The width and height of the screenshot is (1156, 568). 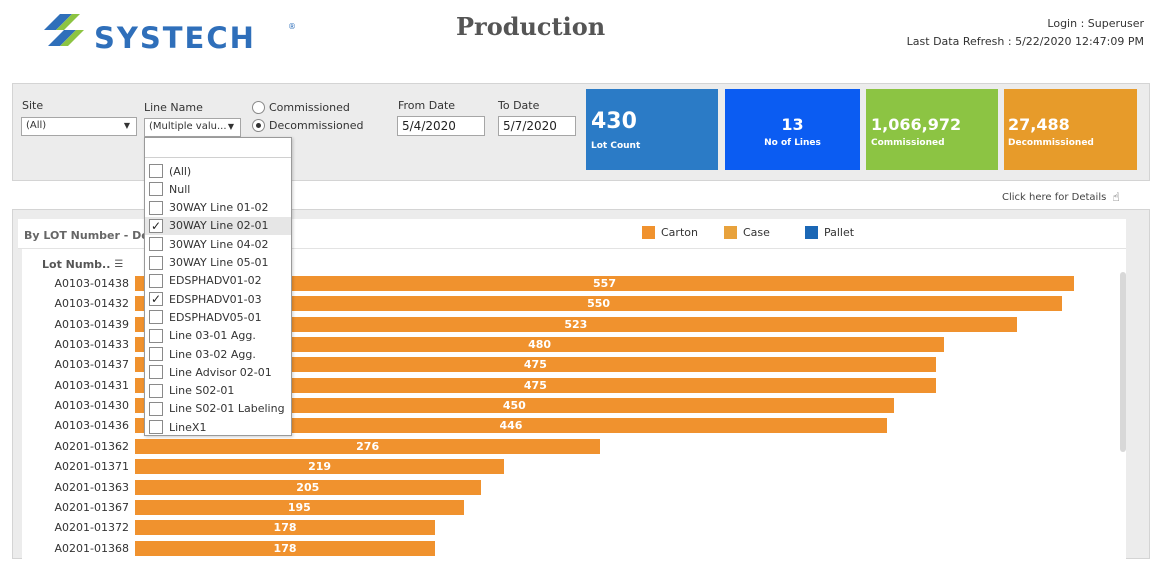 What do you see at coordinates (79, 126) in the screenshot?
I see `site-dropdown: (All) ▼` at bounding box center [79, 126].